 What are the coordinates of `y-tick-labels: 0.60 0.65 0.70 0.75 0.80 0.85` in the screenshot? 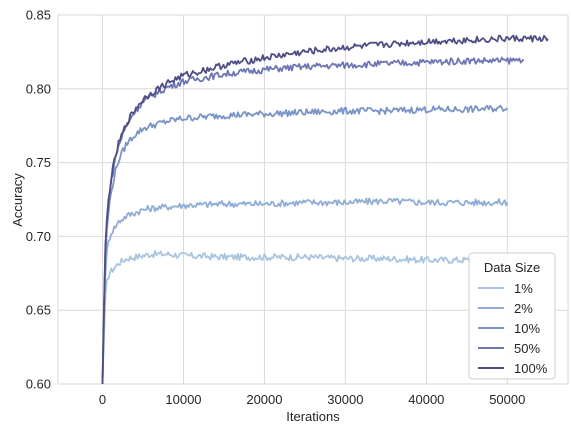 It's located at (38, 200).